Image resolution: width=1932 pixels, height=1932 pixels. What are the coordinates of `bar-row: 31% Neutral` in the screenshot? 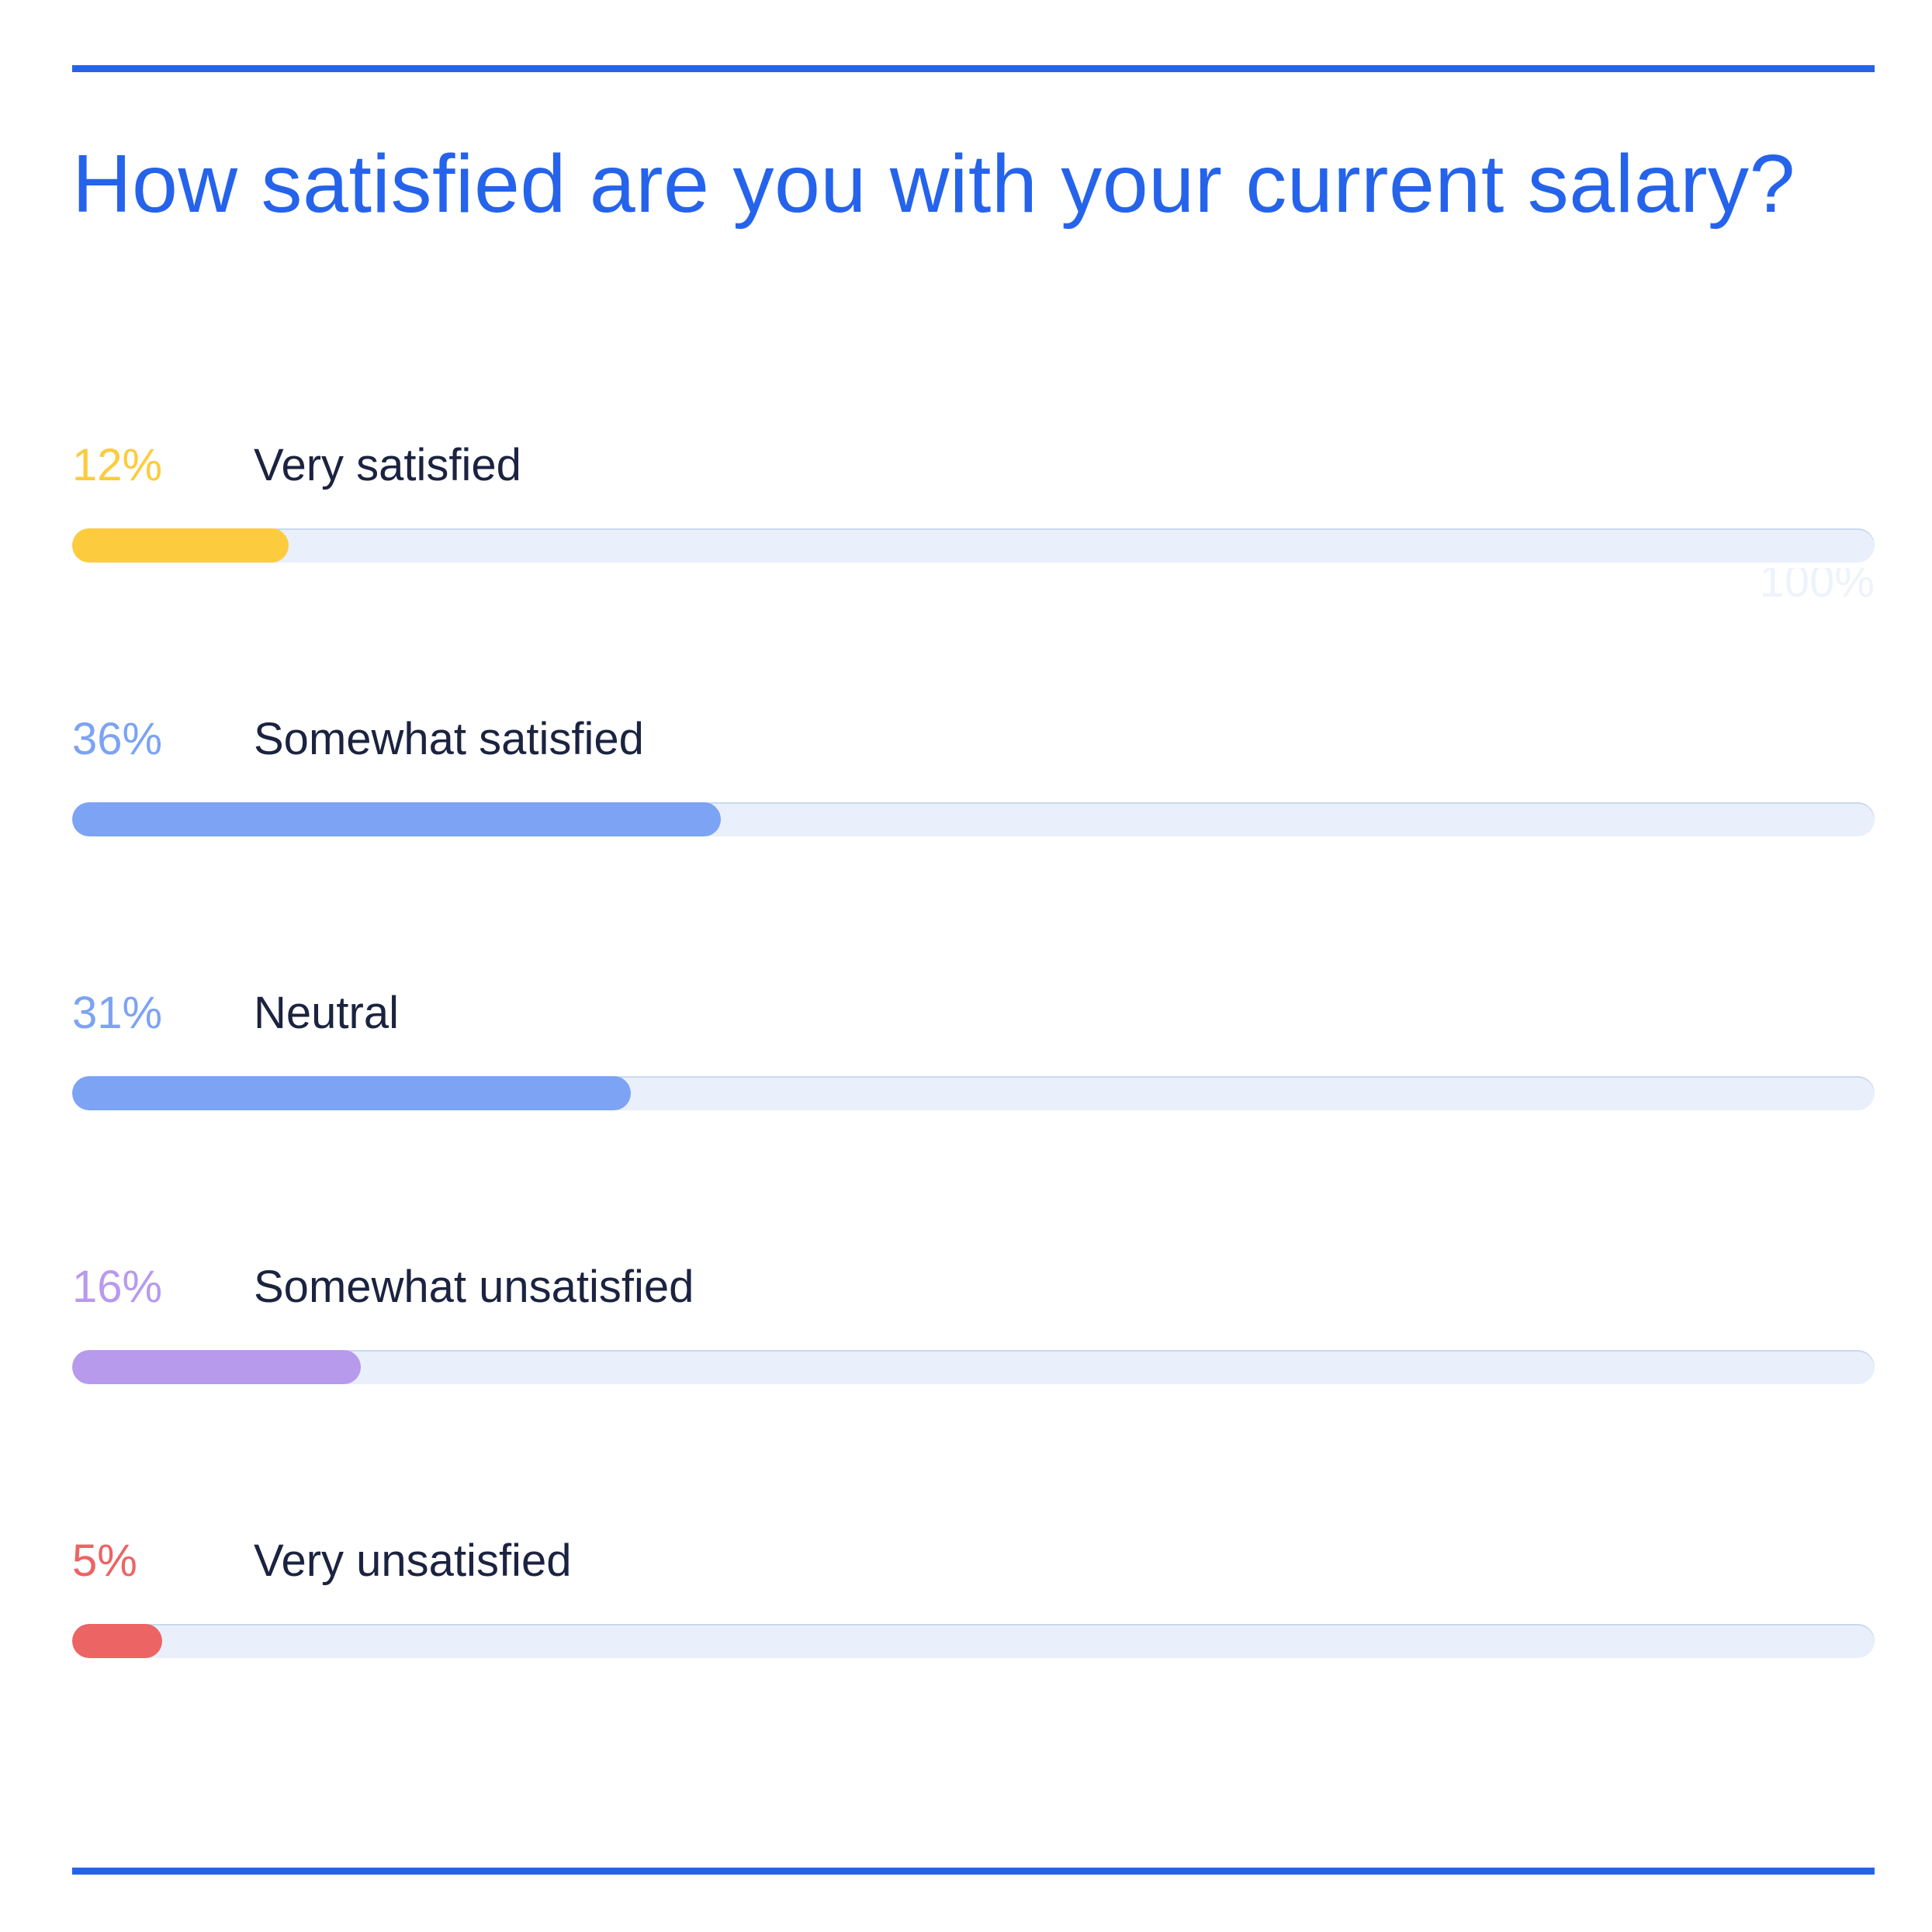 It's located at (973, 1119).